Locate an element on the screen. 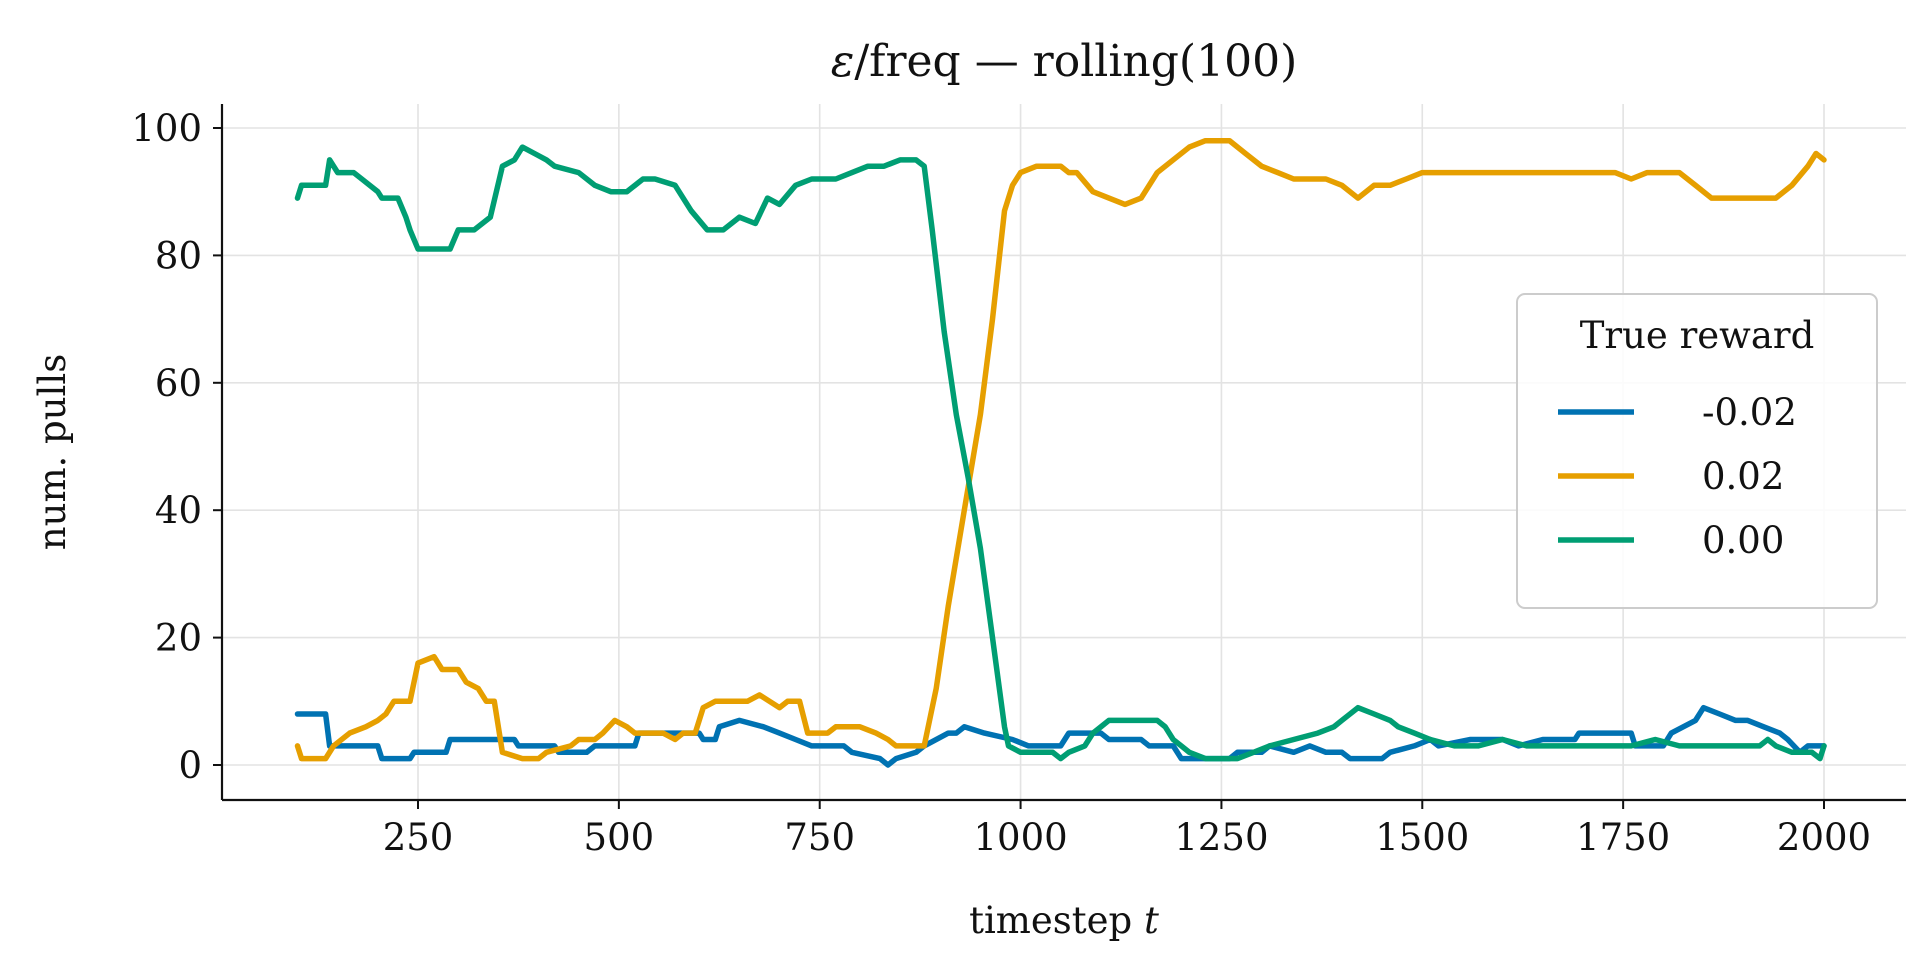 This screenshot has height=974, width=1924. x-axis-label-var: t is located at coordinates (1151, 920).